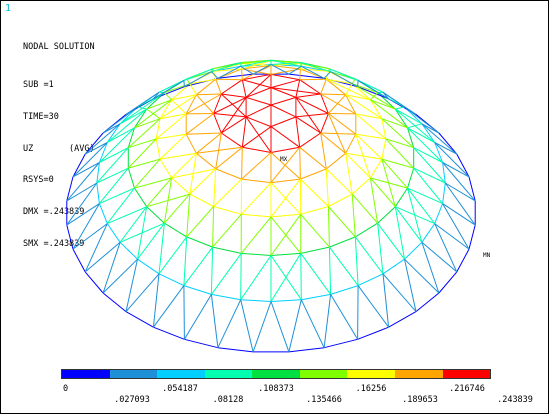  Describe the element at coordinates (38, 180) in the screenshot. I see `info-line-rsys: RSYS=0` at that location.